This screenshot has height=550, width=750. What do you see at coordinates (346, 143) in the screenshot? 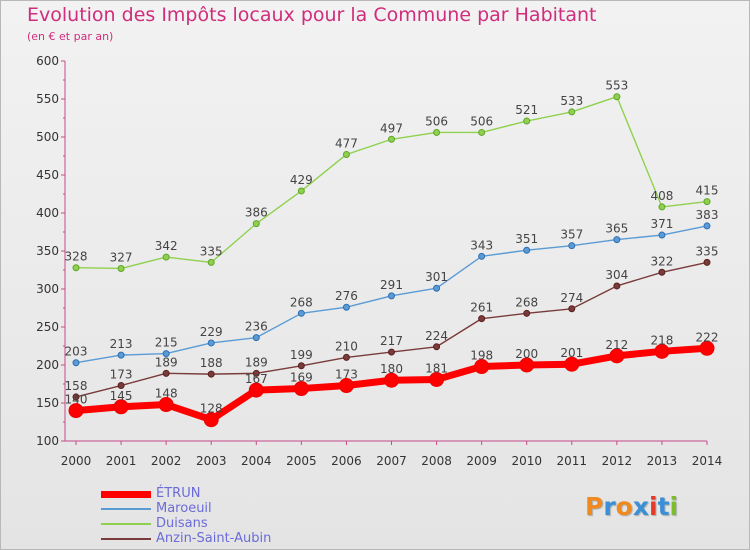
I see `data-label-2: 477` at bounding box center [346, 143].